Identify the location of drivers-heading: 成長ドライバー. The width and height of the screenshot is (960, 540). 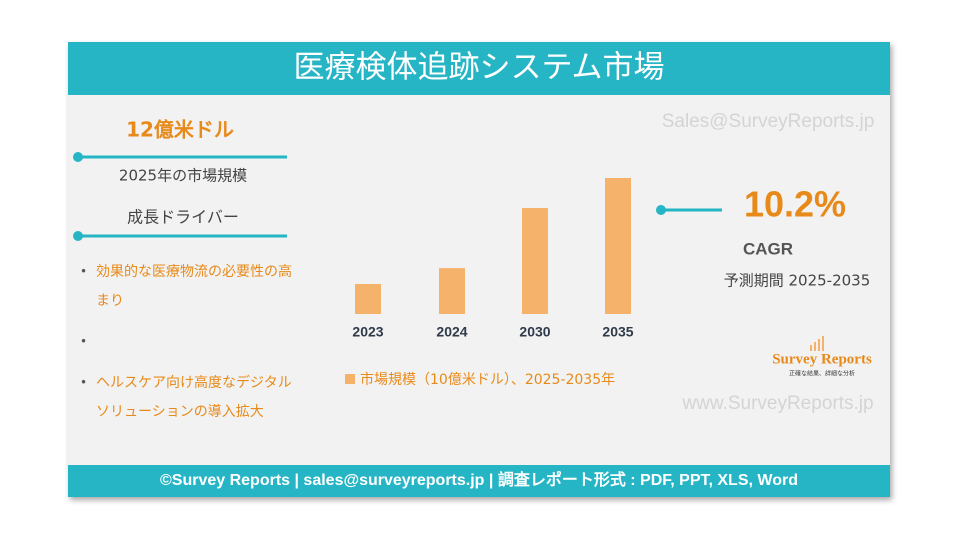
(183, 217).